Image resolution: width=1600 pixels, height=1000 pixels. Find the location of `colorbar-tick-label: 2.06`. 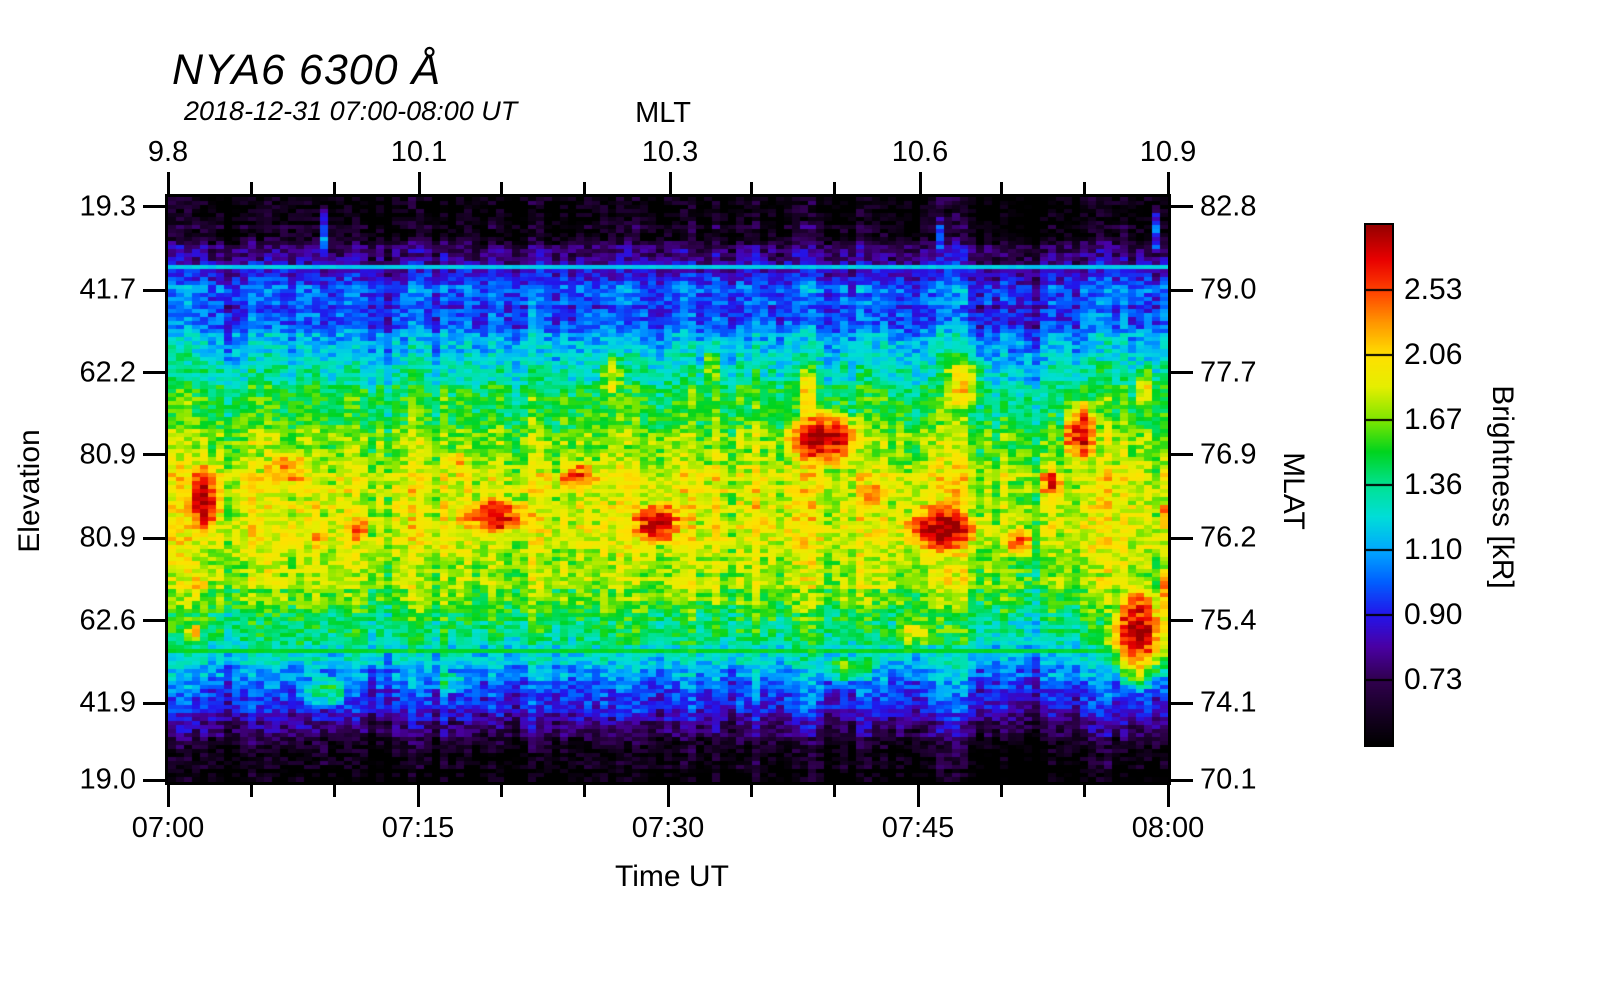

colorbar-tick-label: 2.06 is located at coordinates (1433, 354).